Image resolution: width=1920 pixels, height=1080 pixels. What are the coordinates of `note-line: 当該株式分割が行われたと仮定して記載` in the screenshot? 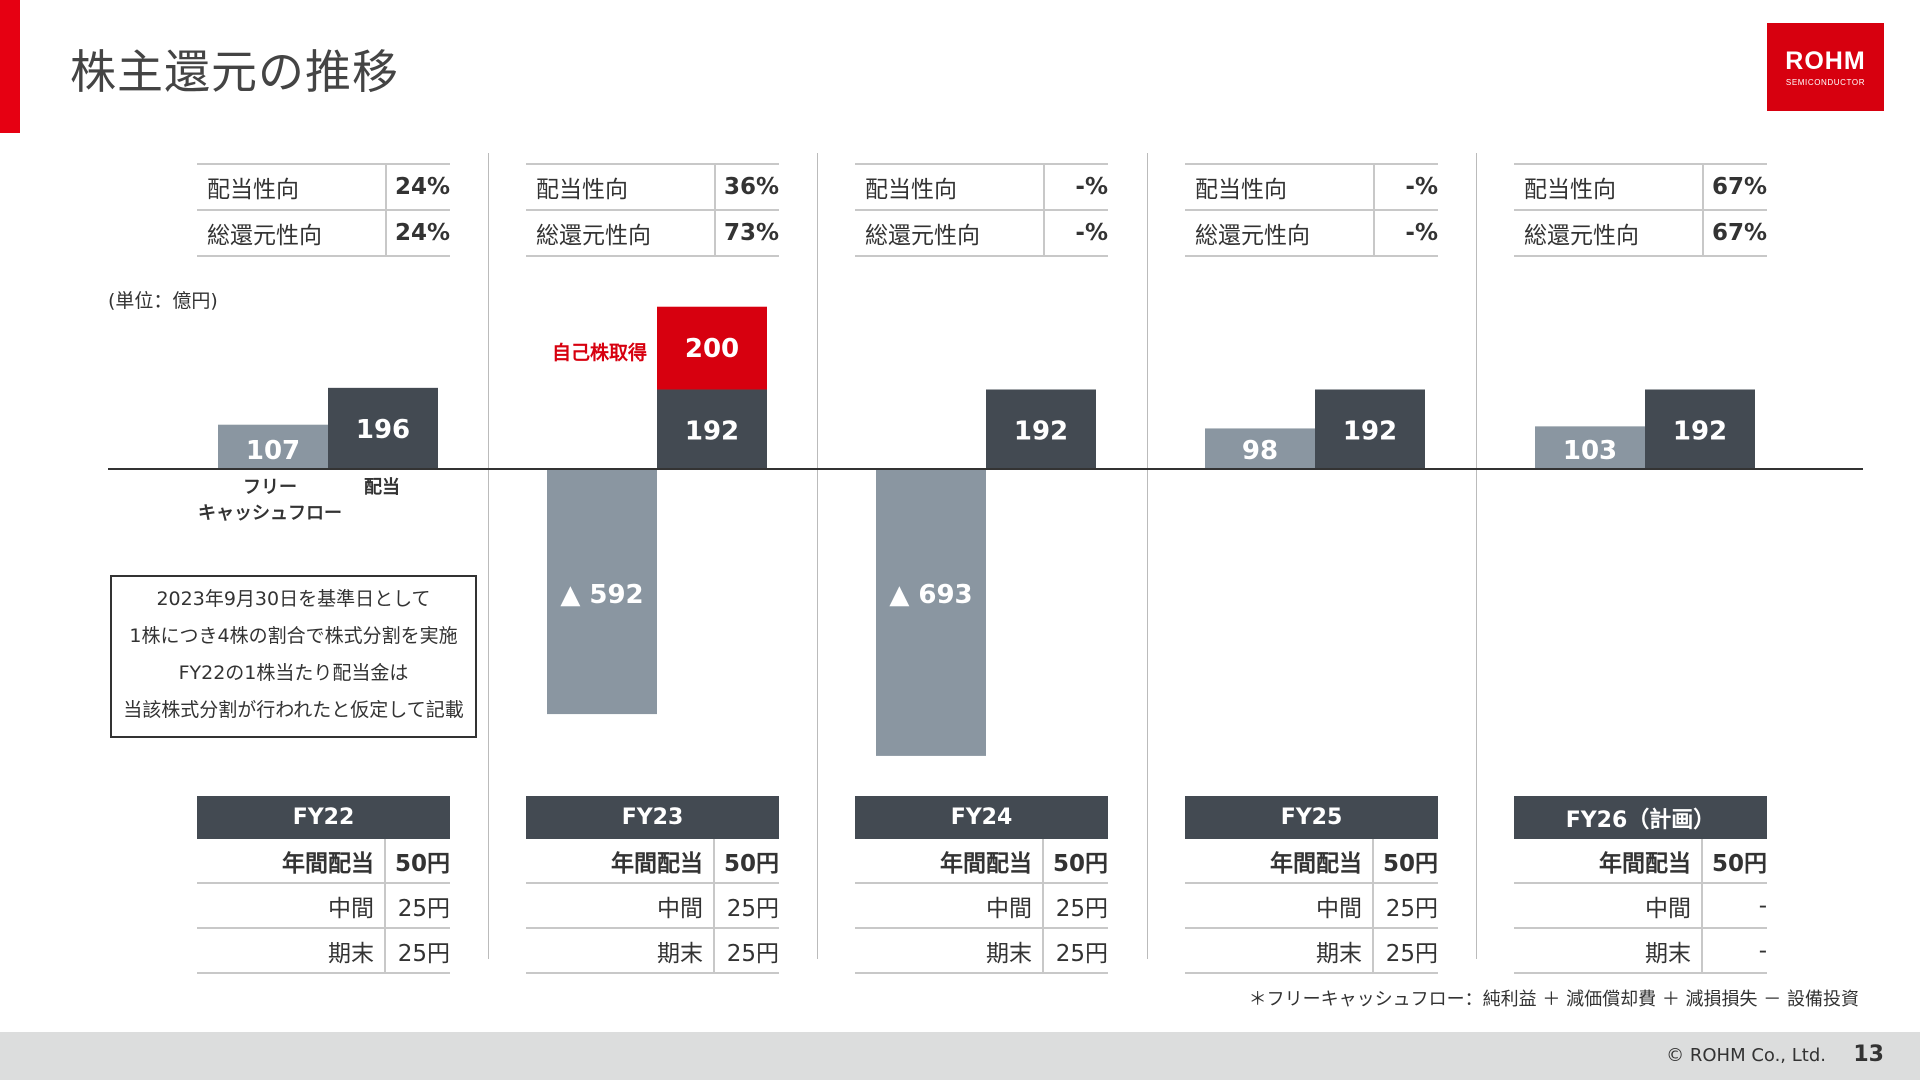 It's located at (293, 710).